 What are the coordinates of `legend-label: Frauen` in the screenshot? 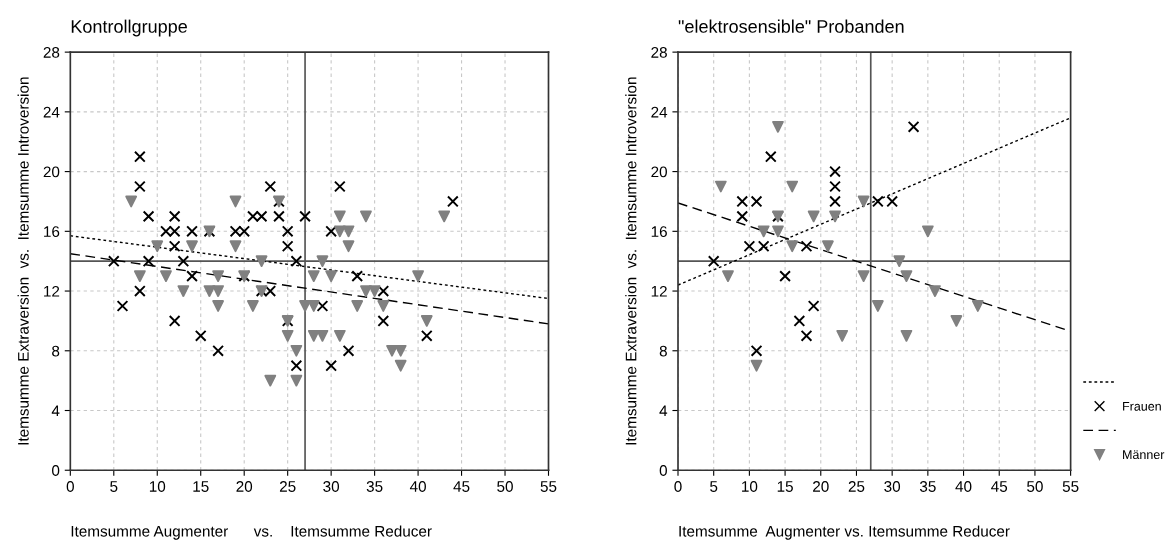 It's located at (1142, 406).